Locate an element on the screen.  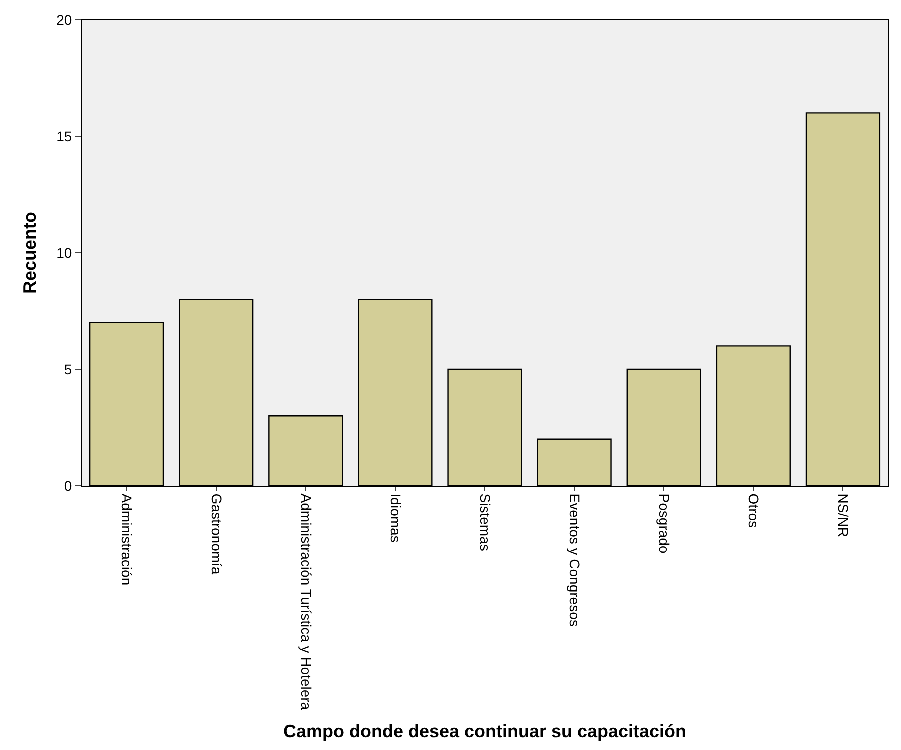
x-tick-label: Otros is located at coordinates (754, 511).